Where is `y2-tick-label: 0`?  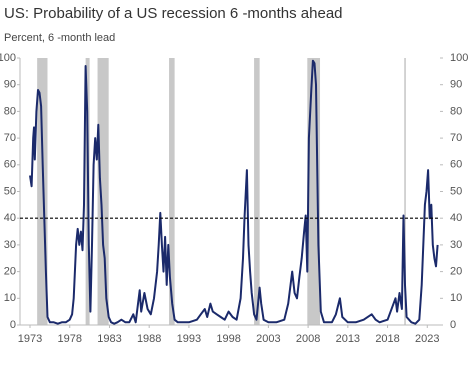 y2-tick-label: 0 is located at coordinates (453, 325).